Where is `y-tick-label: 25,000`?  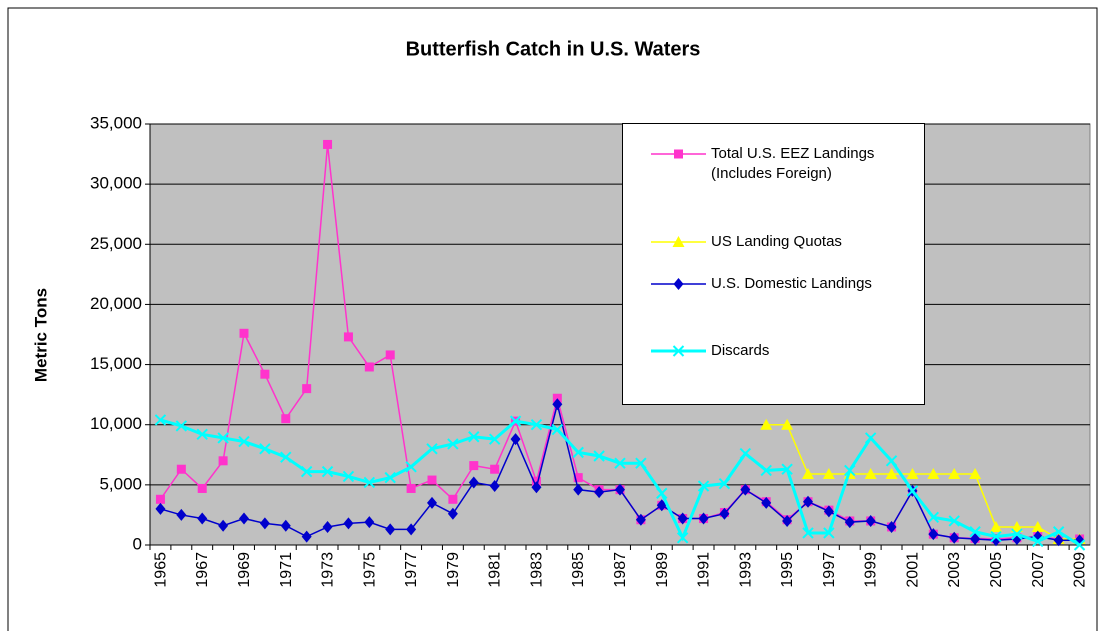
y-tick-label: 25,000 is located at coordinates (116, 243).